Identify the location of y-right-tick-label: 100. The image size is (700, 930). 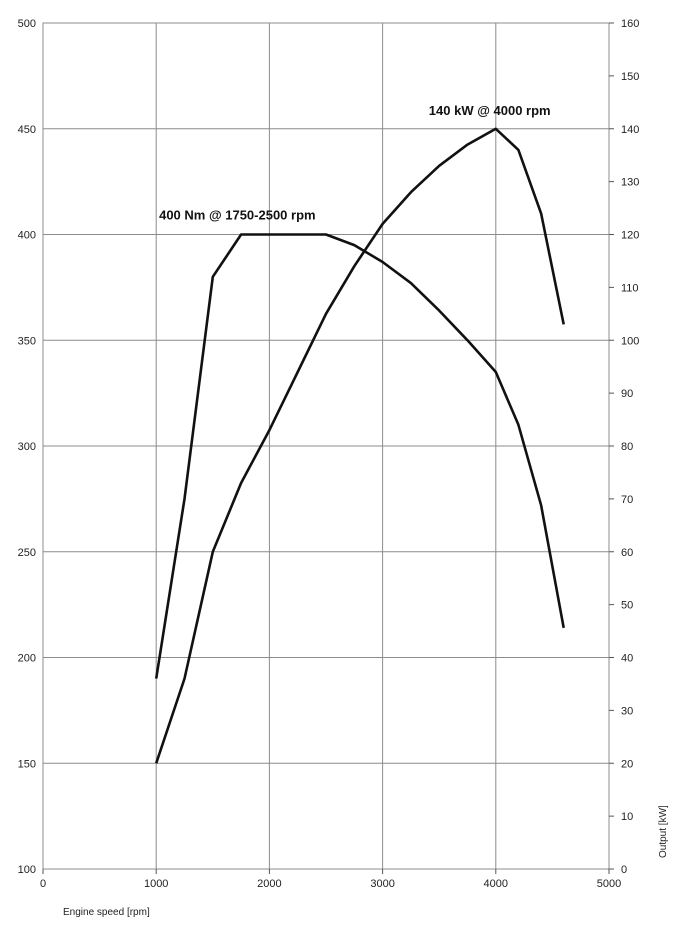
(630, 341).